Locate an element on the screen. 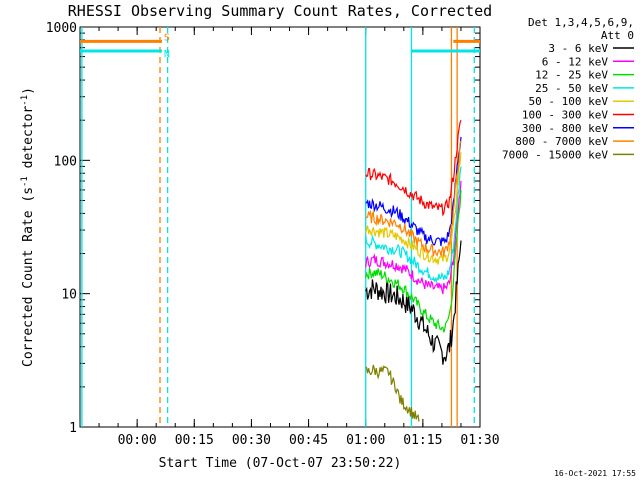 The width and height of the screenshot is (640, 480). y-tick-label: 100 is located at coordinates (65, 161).